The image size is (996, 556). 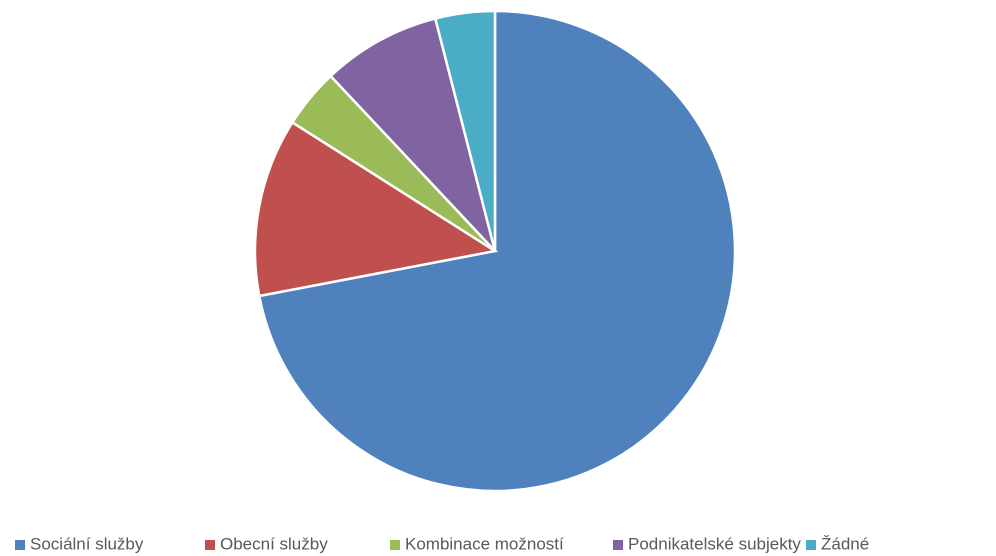 I want to click on legend-label: Žádné, so click(x=845, y=543).